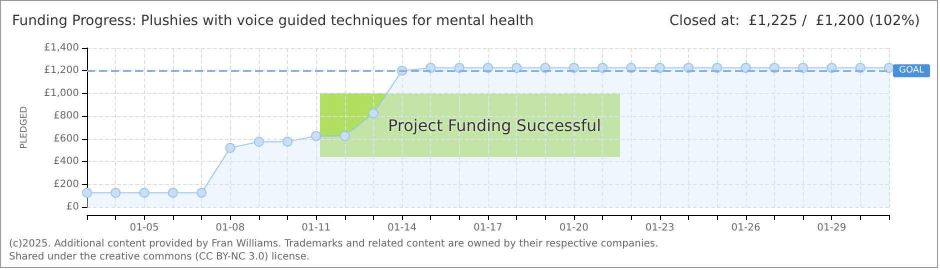 Image resolution: width=940 pixels, height=270 pixels. I want to click on x-tick-label: 01-20, so click(573, 228).